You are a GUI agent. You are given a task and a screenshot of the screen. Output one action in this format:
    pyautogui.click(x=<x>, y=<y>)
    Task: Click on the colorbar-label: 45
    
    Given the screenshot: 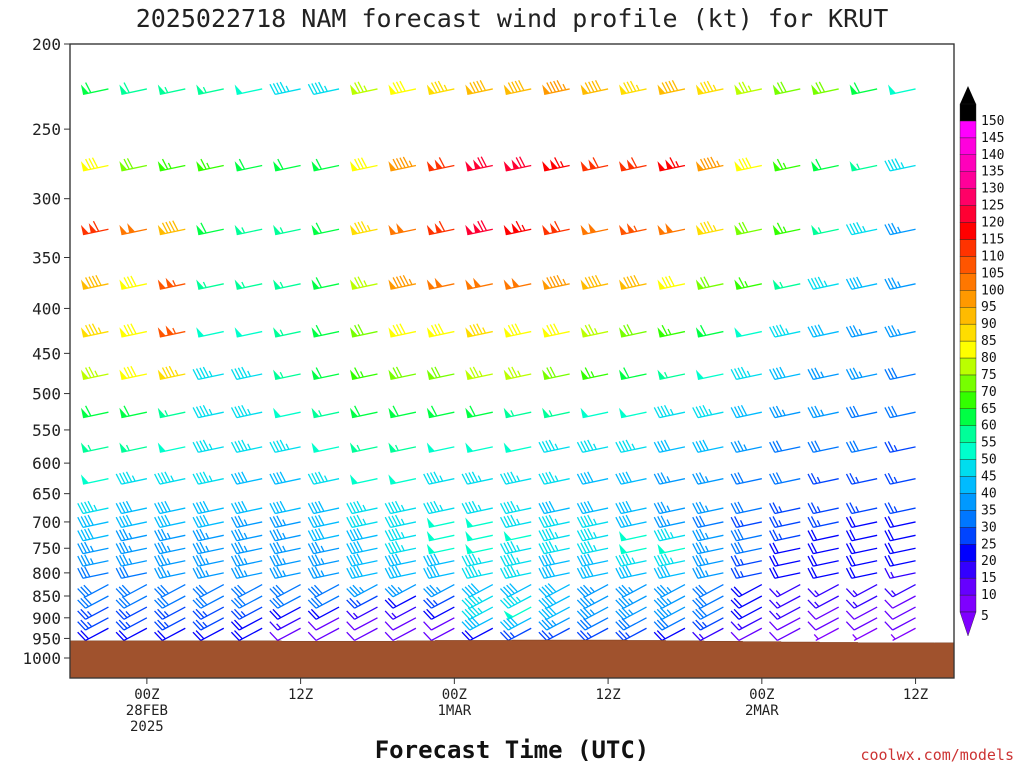 What is the action you would take?
    pyautogui.click(x=989, y=477)
    